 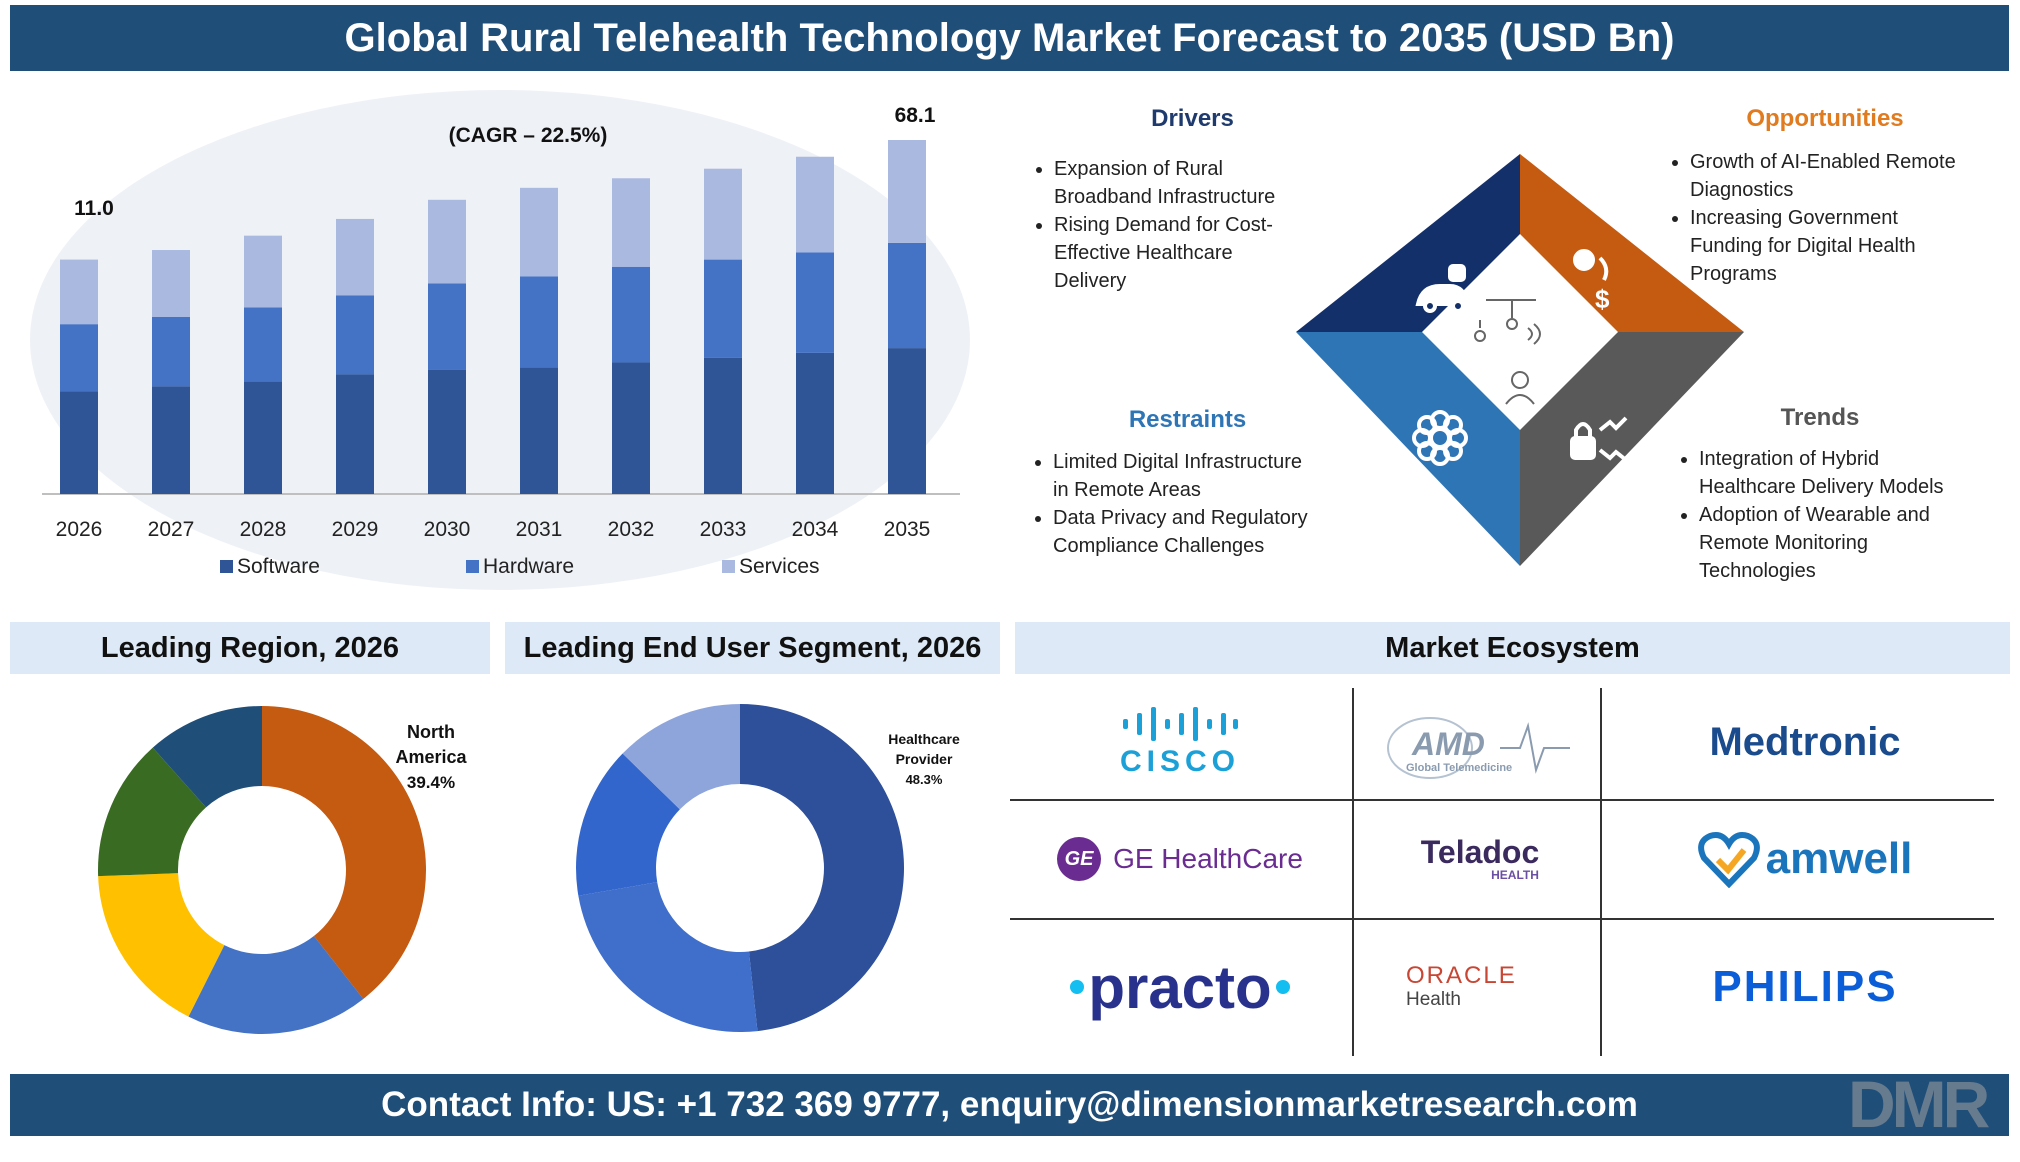 What do you see at coordinates (171, 440) in the screenshot?
I see `bar-software-2027` at bounding box center [171, 440].